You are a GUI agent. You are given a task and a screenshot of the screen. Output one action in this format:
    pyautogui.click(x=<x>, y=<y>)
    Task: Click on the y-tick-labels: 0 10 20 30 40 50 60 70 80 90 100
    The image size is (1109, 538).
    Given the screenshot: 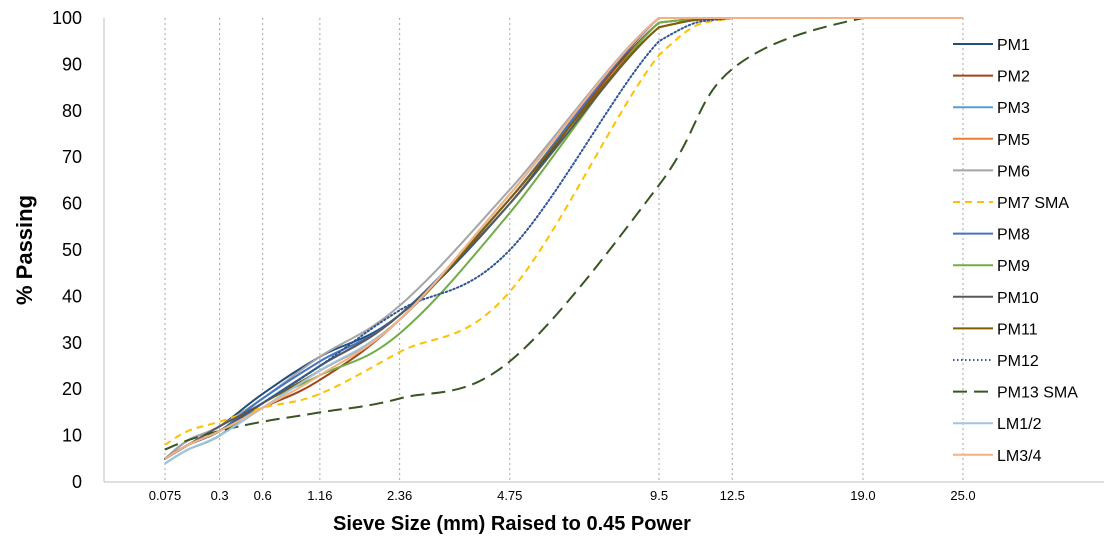 What is the action you would take?
    pyautogui.click(x=67, y=250)
    